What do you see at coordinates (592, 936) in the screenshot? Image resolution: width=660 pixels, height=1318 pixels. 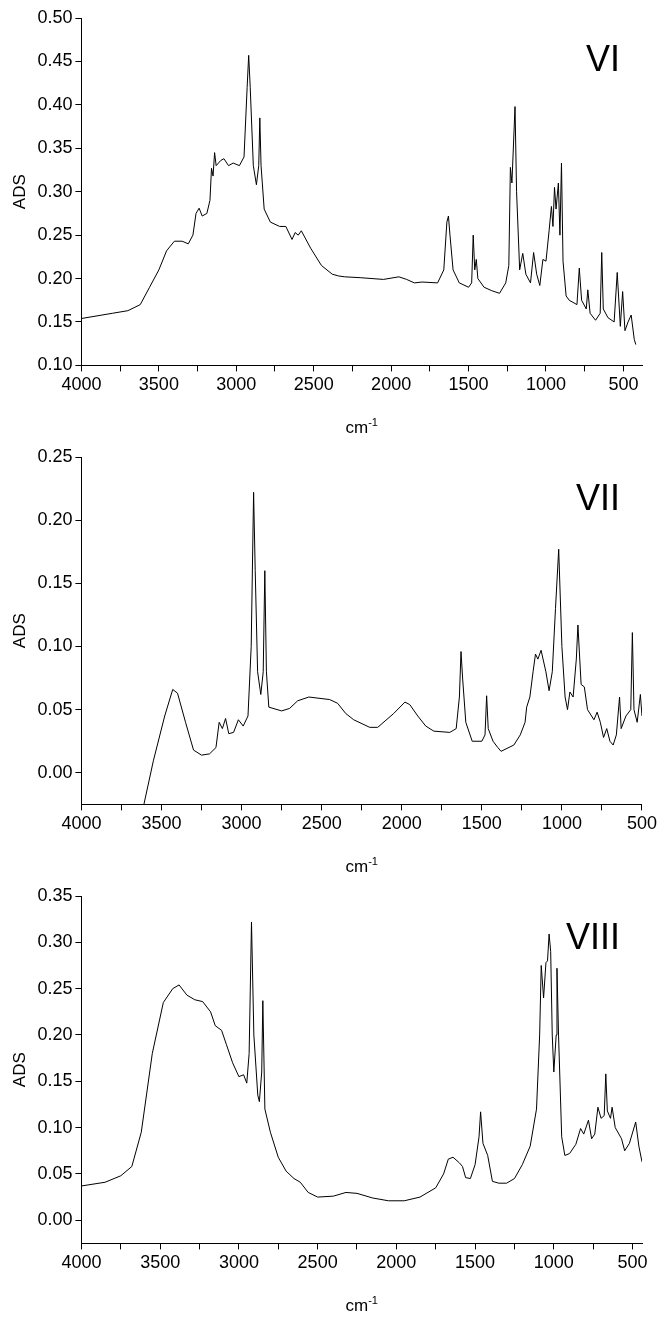 I see `text: VIII` at bounding box center [592, 936].